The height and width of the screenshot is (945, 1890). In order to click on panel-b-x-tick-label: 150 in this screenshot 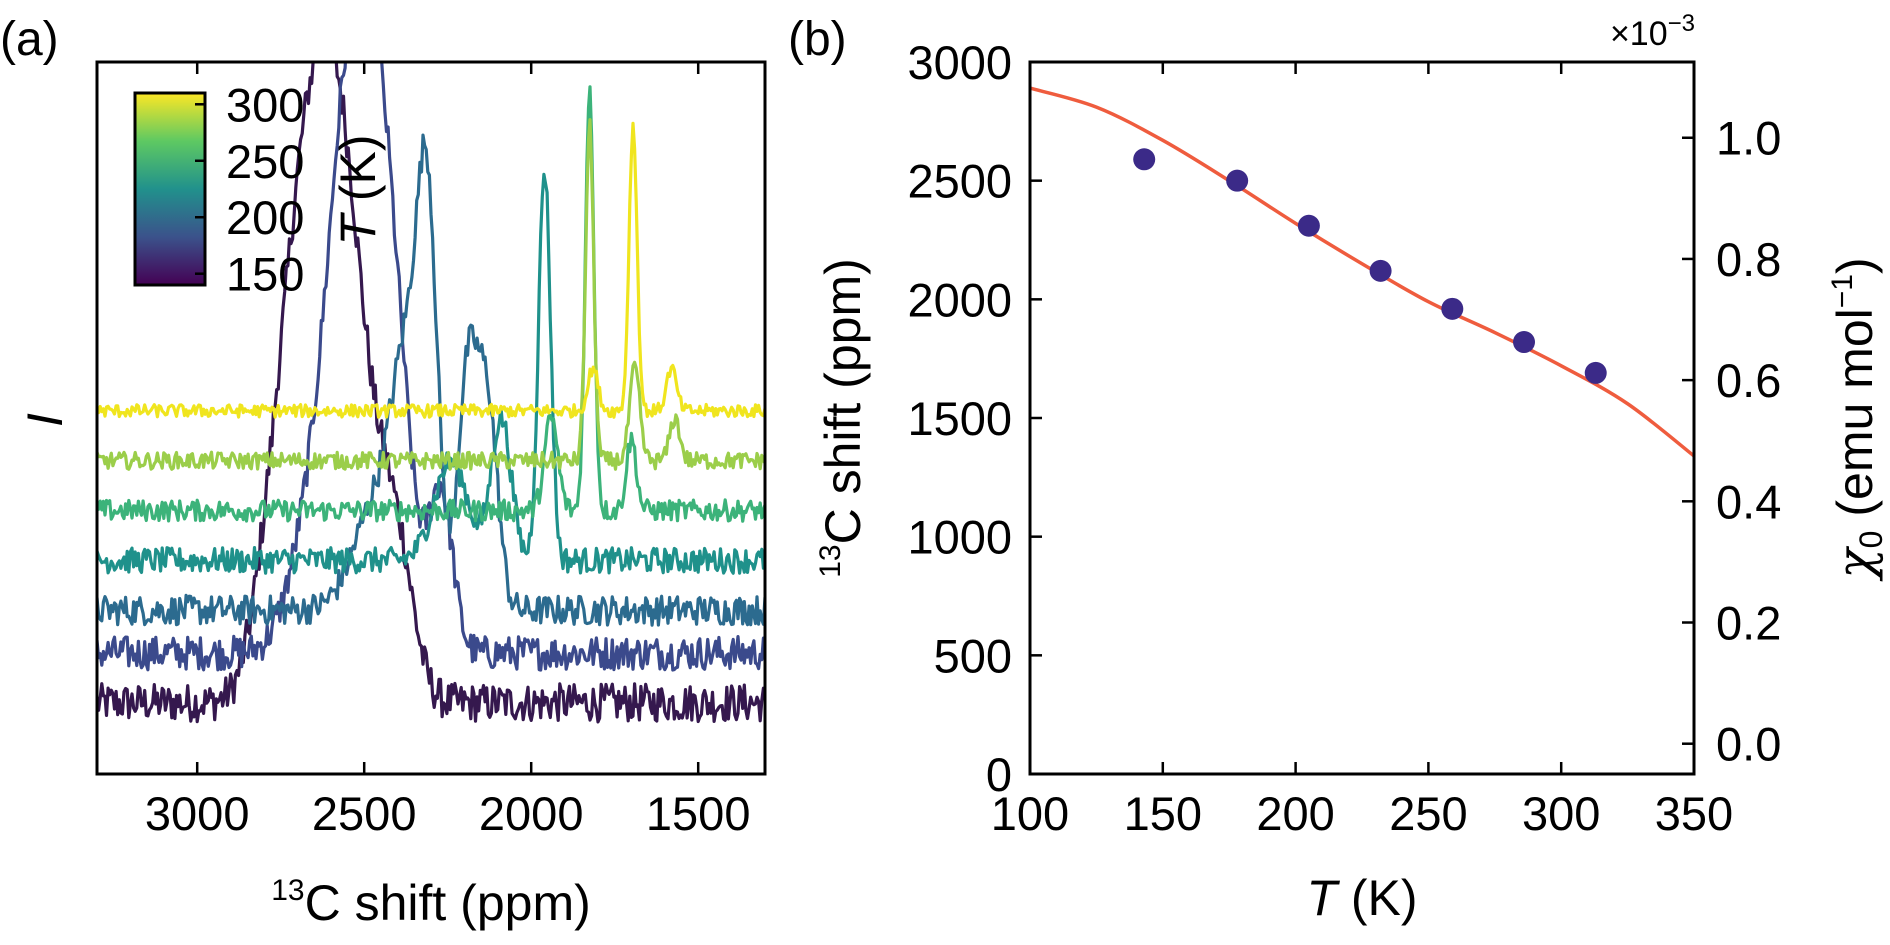, I will do `click(1163, 813)`.